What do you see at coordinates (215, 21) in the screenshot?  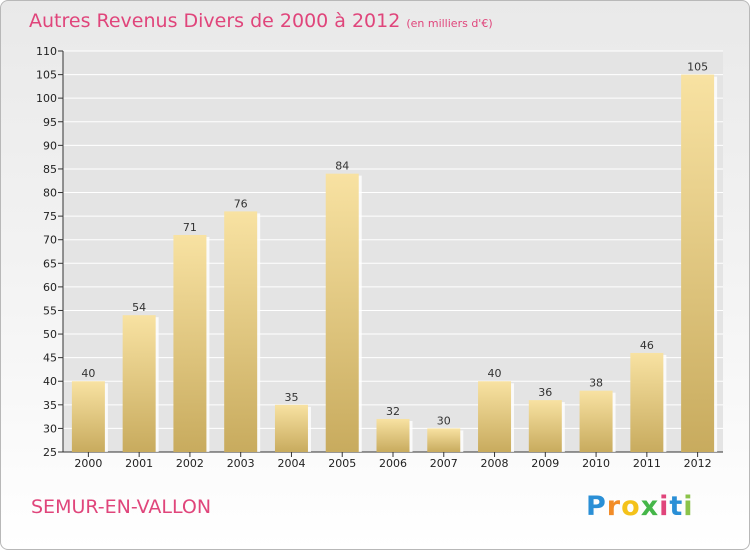 I see `chart-title-text: Autres Revenus Divers de 2000 à 2012` at bounding box center [215, 21].